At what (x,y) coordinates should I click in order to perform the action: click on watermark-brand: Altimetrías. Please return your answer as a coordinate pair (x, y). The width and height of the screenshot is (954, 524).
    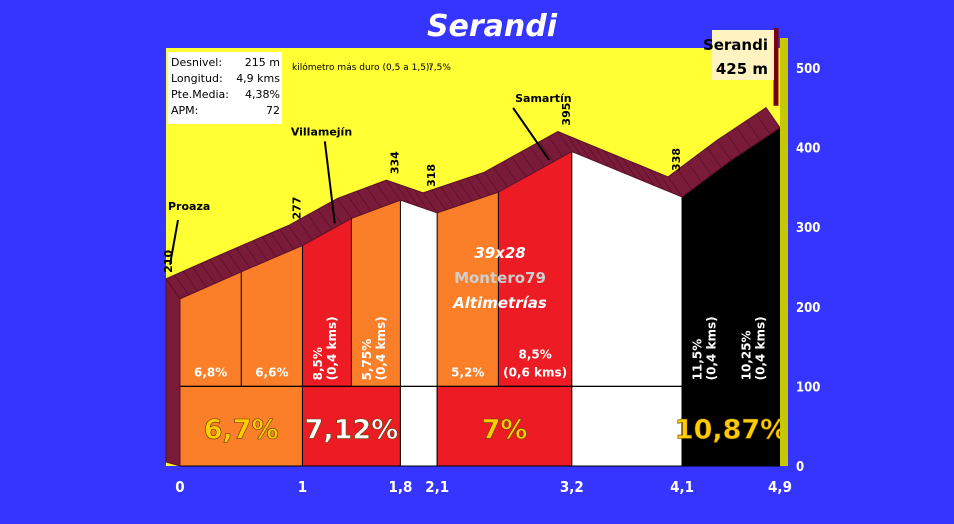
    Looking at the image, I should click on (499, 303).